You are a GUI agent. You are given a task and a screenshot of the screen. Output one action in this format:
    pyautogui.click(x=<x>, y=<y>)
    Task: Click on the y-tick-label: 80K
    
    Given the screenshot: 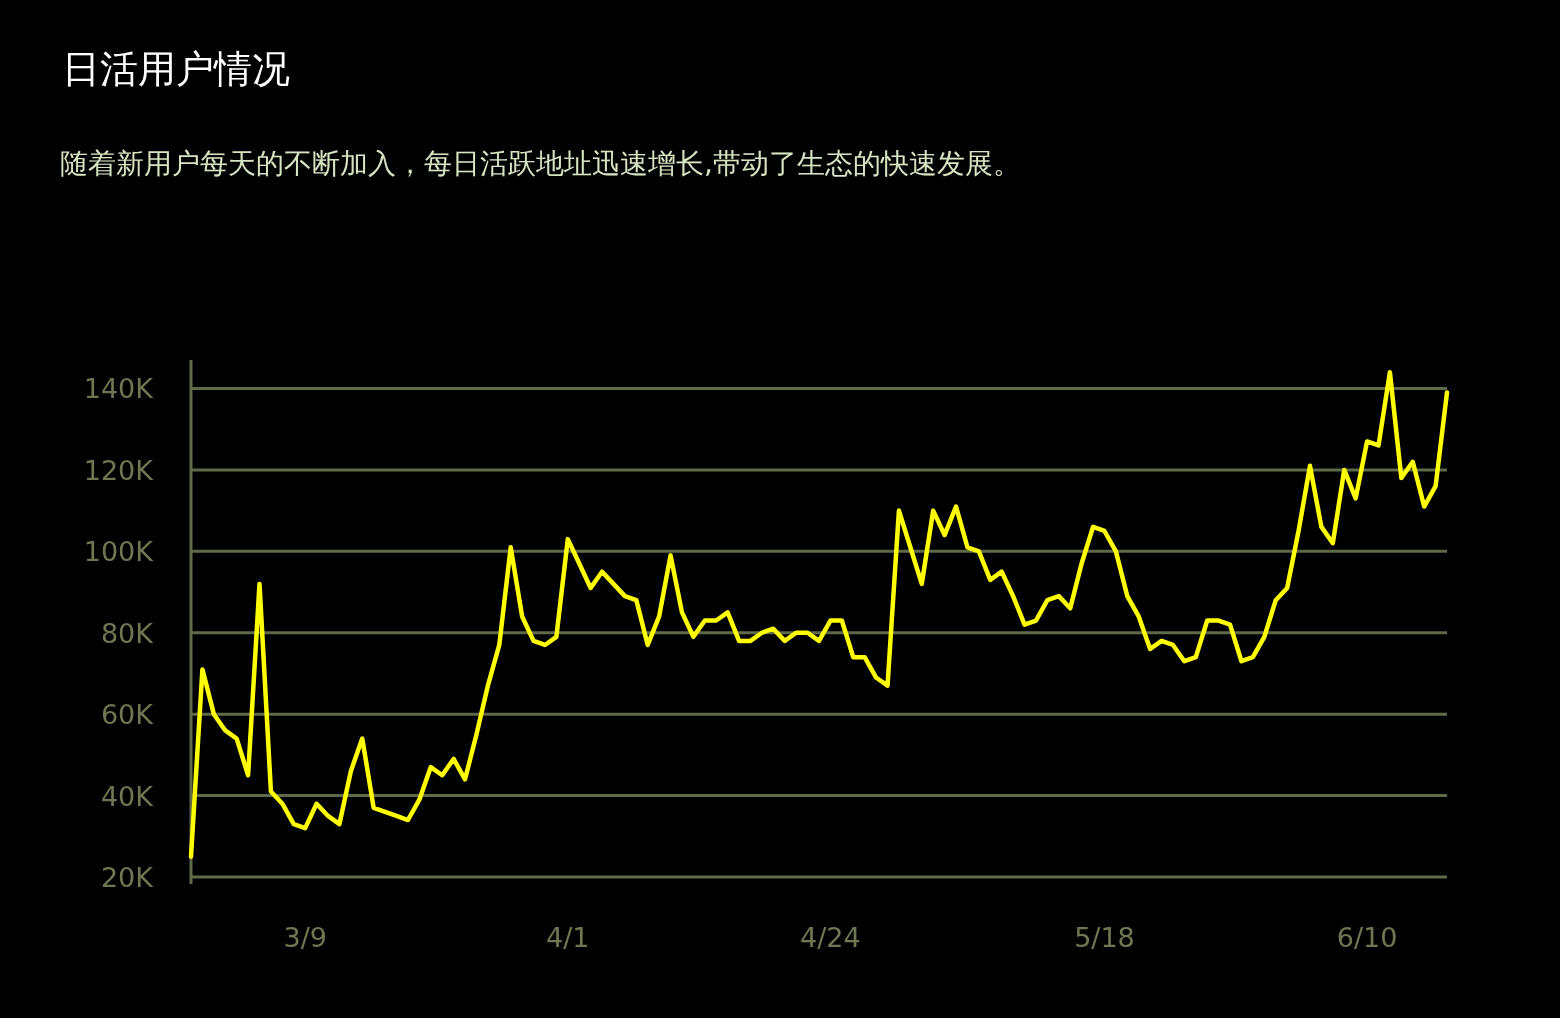 What is the action you would take?
    pyautogui.click(x=127, y=633)
    